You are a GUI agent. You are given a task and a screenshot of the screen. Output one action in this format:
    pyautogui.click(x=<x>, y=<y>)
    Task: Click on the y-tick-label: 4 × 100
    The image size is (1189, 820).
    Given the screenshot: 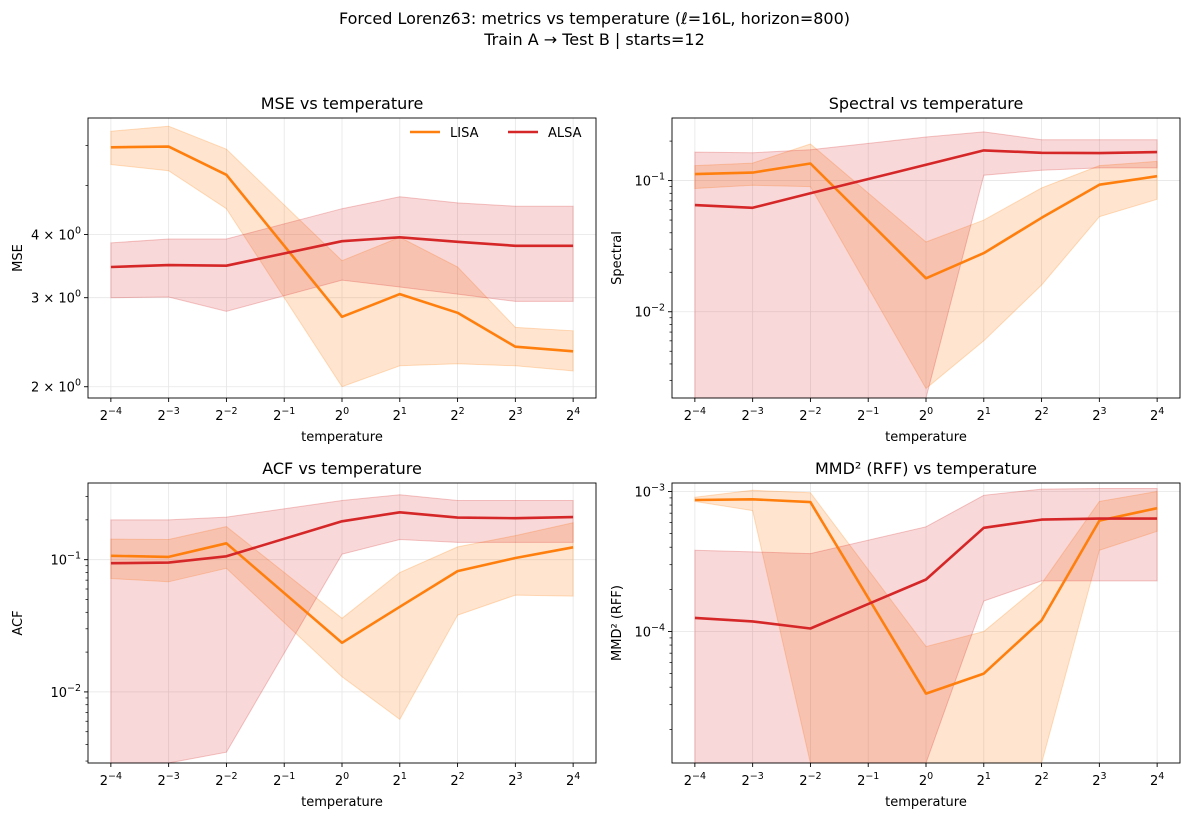 What is the action you would take?
    pyautogui.click(x=56, y=235)
    